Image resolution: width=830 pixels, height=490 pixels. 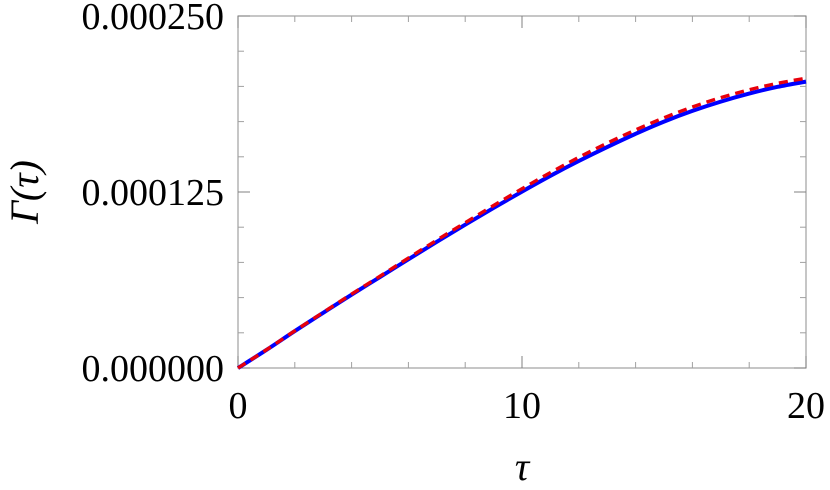 I want to click on y-axis-label: Γ(τ), so click(x=24, y=192).